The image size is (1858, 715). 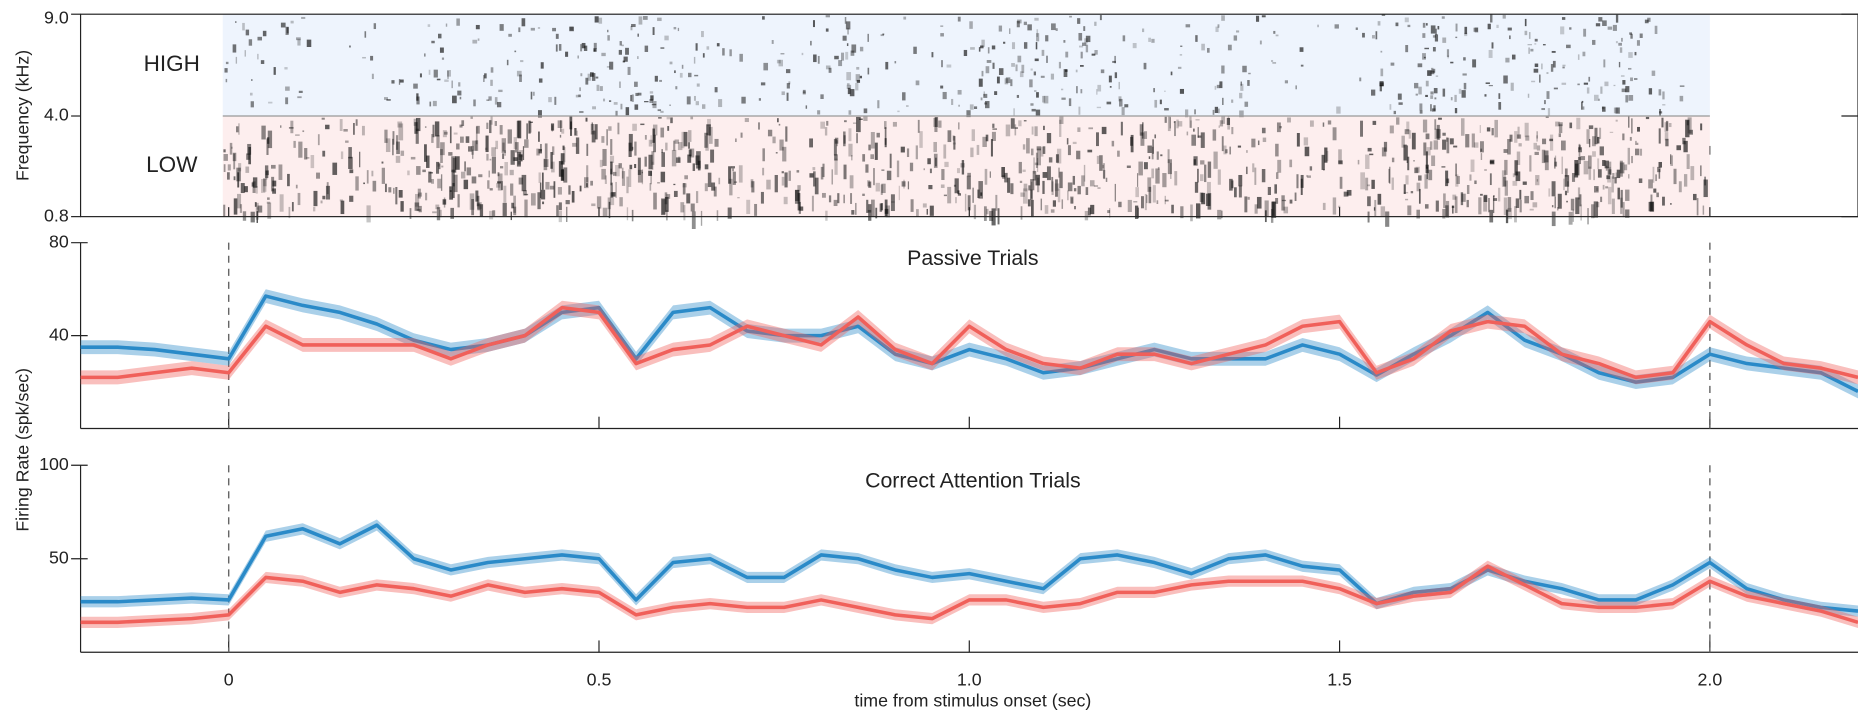 I want to click on y-tick-label: 4.0, so click(x=56, y=115).